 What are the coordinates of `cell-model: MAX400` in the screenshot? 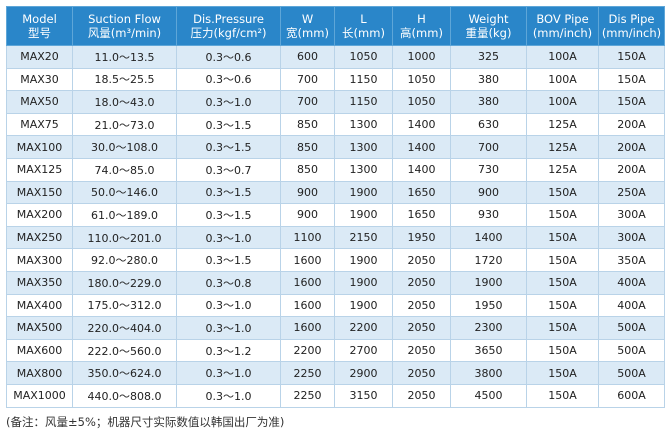 It's located at (39, 305).